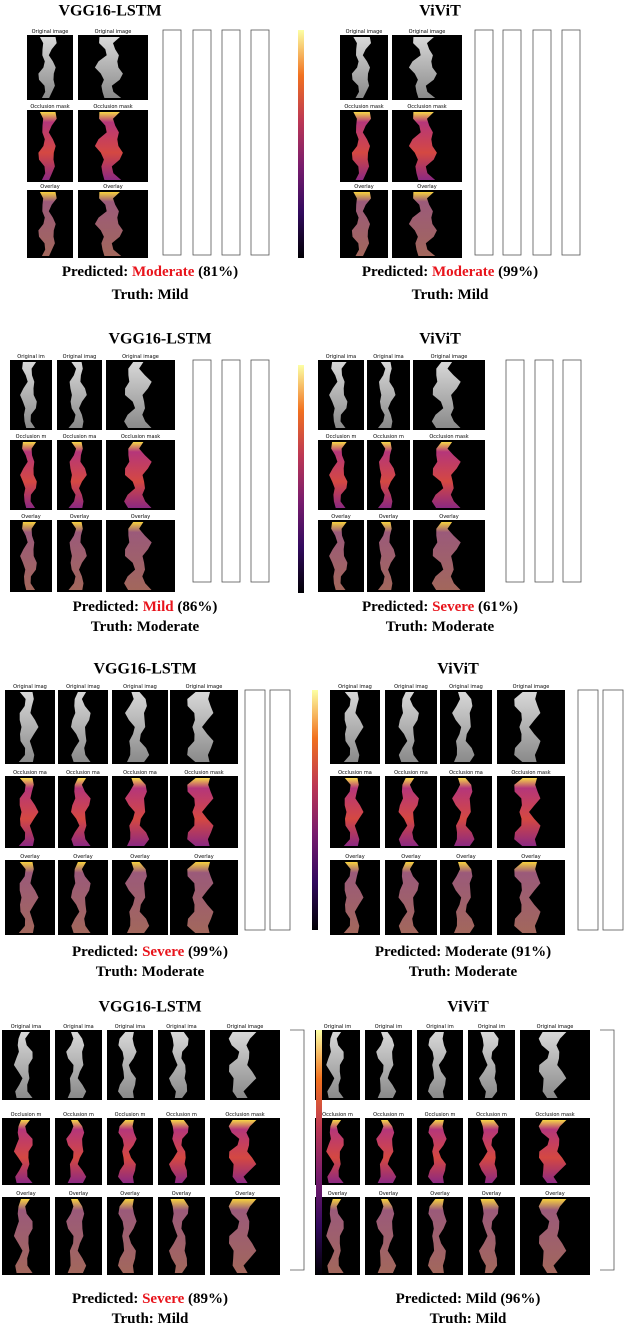 Image resolution: width=638 pixels, height=1327 pixels. I want to click on confidence: (96%), so click(520, 1299).